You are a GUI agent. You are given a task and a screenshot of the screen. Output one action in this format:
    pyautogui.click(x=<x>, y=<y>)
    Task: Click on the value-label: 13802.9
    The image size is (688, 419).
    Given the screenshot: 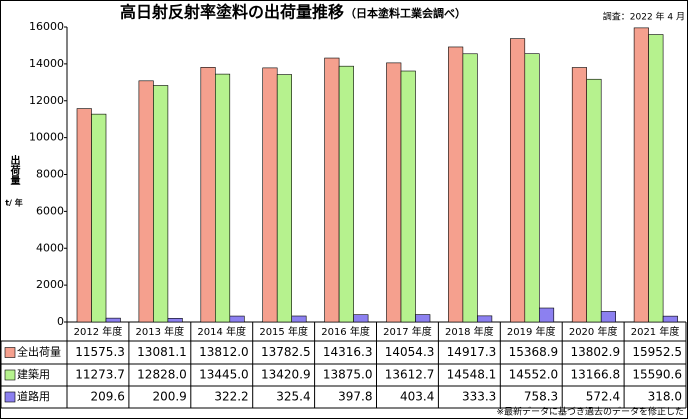 What is the action you would take?
    pyautogui.click(x=595, y=352)
    